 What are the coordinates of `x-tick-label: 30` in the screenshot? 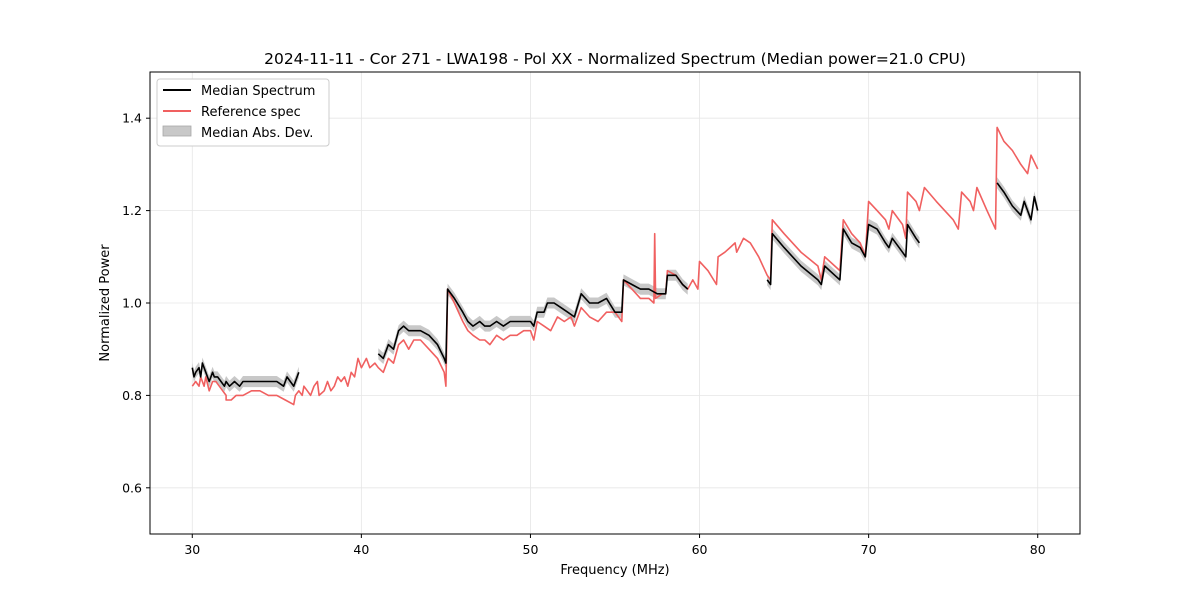 It's located at (192, 549).